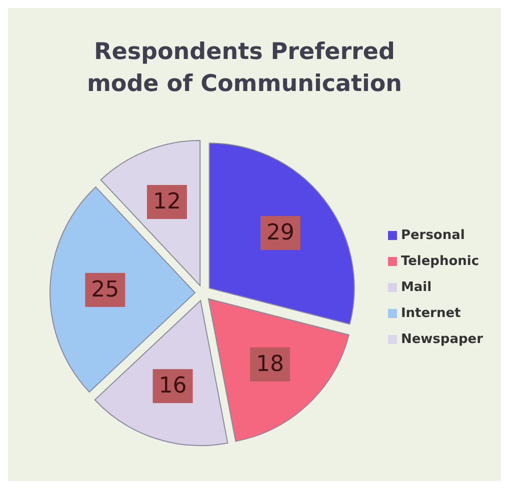 The height and width of the screenshot is (489, 509). What do you see at coordinates (416, 287) in the screenshot?
I see `legend-label: Mail` at bounding box center [416, 287].